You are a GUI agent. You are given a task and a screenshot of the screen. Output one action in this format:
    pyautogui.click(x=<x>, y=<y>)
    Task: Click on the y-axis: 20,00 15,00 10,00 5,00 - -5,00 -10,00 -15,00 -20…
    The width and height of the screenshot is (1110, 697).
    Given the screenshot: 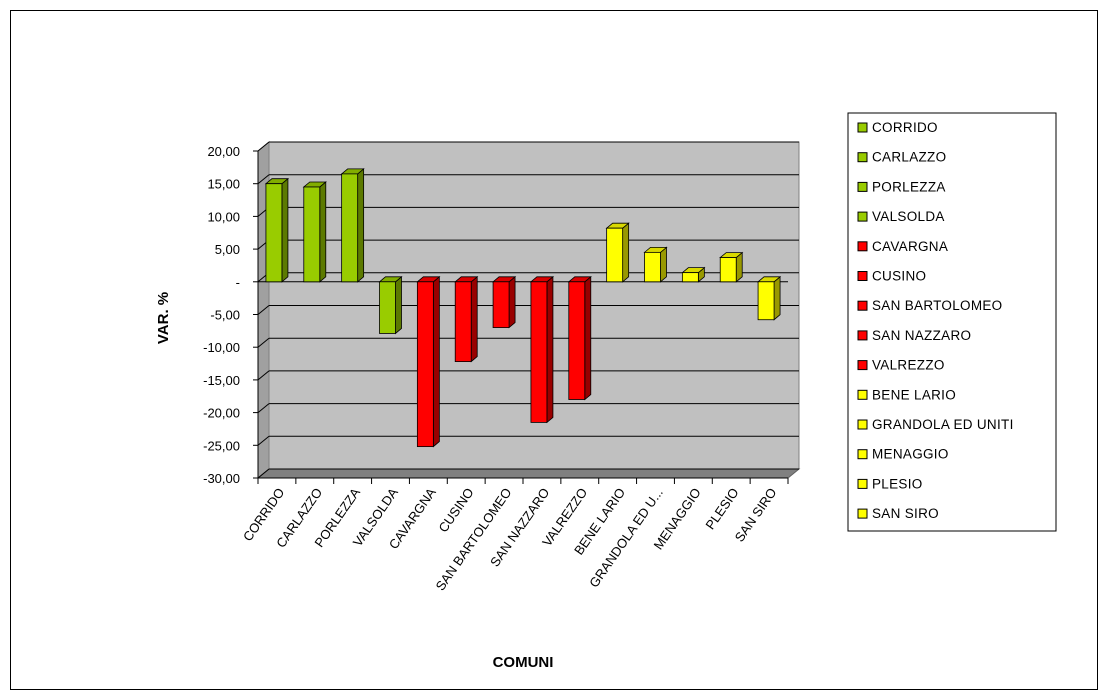 What is the action you would take?
    pyautogui.click(x=231, y=315)
    